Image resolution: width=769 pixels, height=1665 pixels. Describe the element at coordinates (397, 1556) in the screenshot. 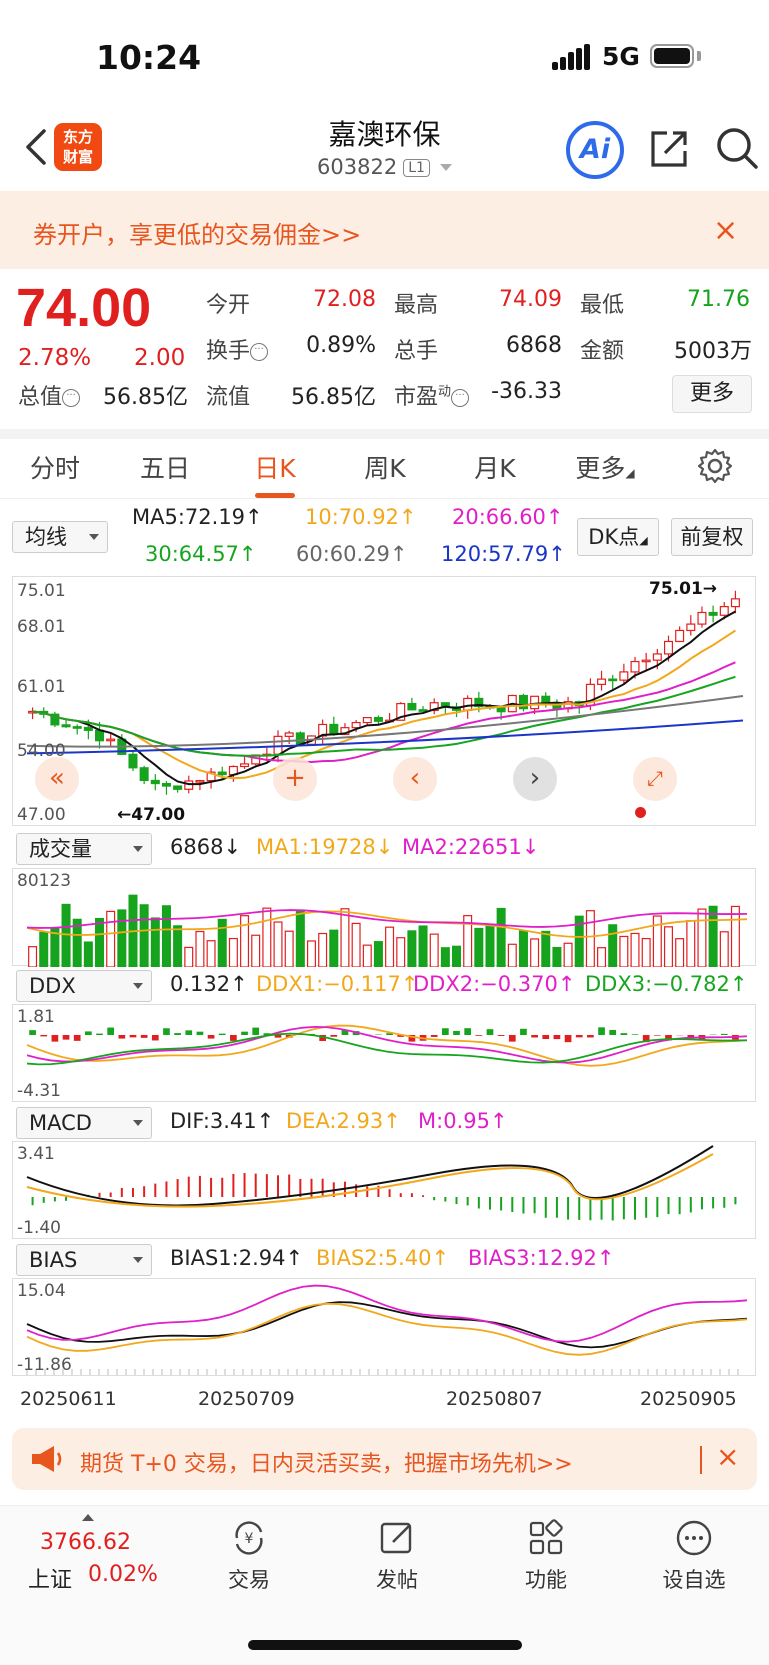

I see `tabbar-post: 发帖` at that location.